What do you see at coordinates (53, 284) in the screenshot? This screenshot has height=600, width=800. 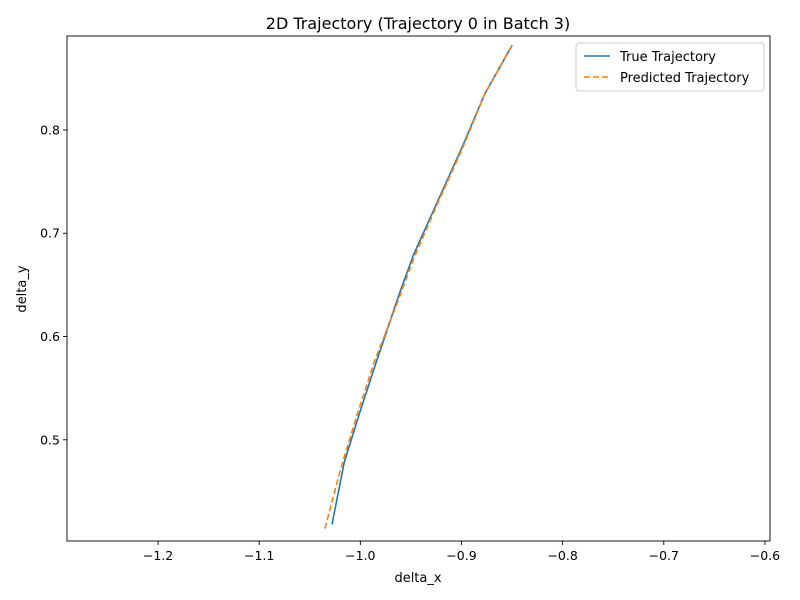 I see `y-axis-ticks: 0.5 0.6 0.7 0.8` at bounding box center [53, 284].